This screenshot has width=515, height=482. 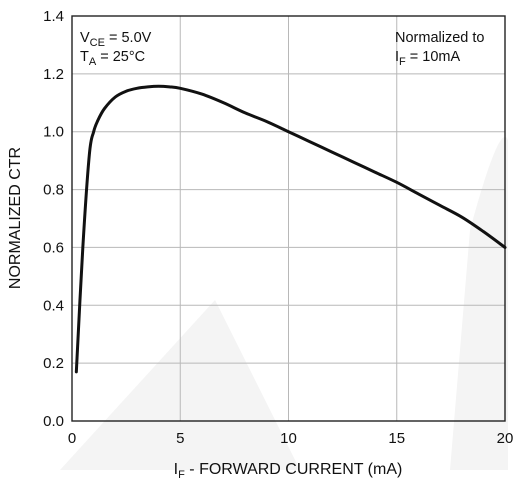 What do you see at coordinates (15, 218) in the screenshot?
I see `y-axis-title: NORMALIZED CTR` at bounding box center [15, 218].